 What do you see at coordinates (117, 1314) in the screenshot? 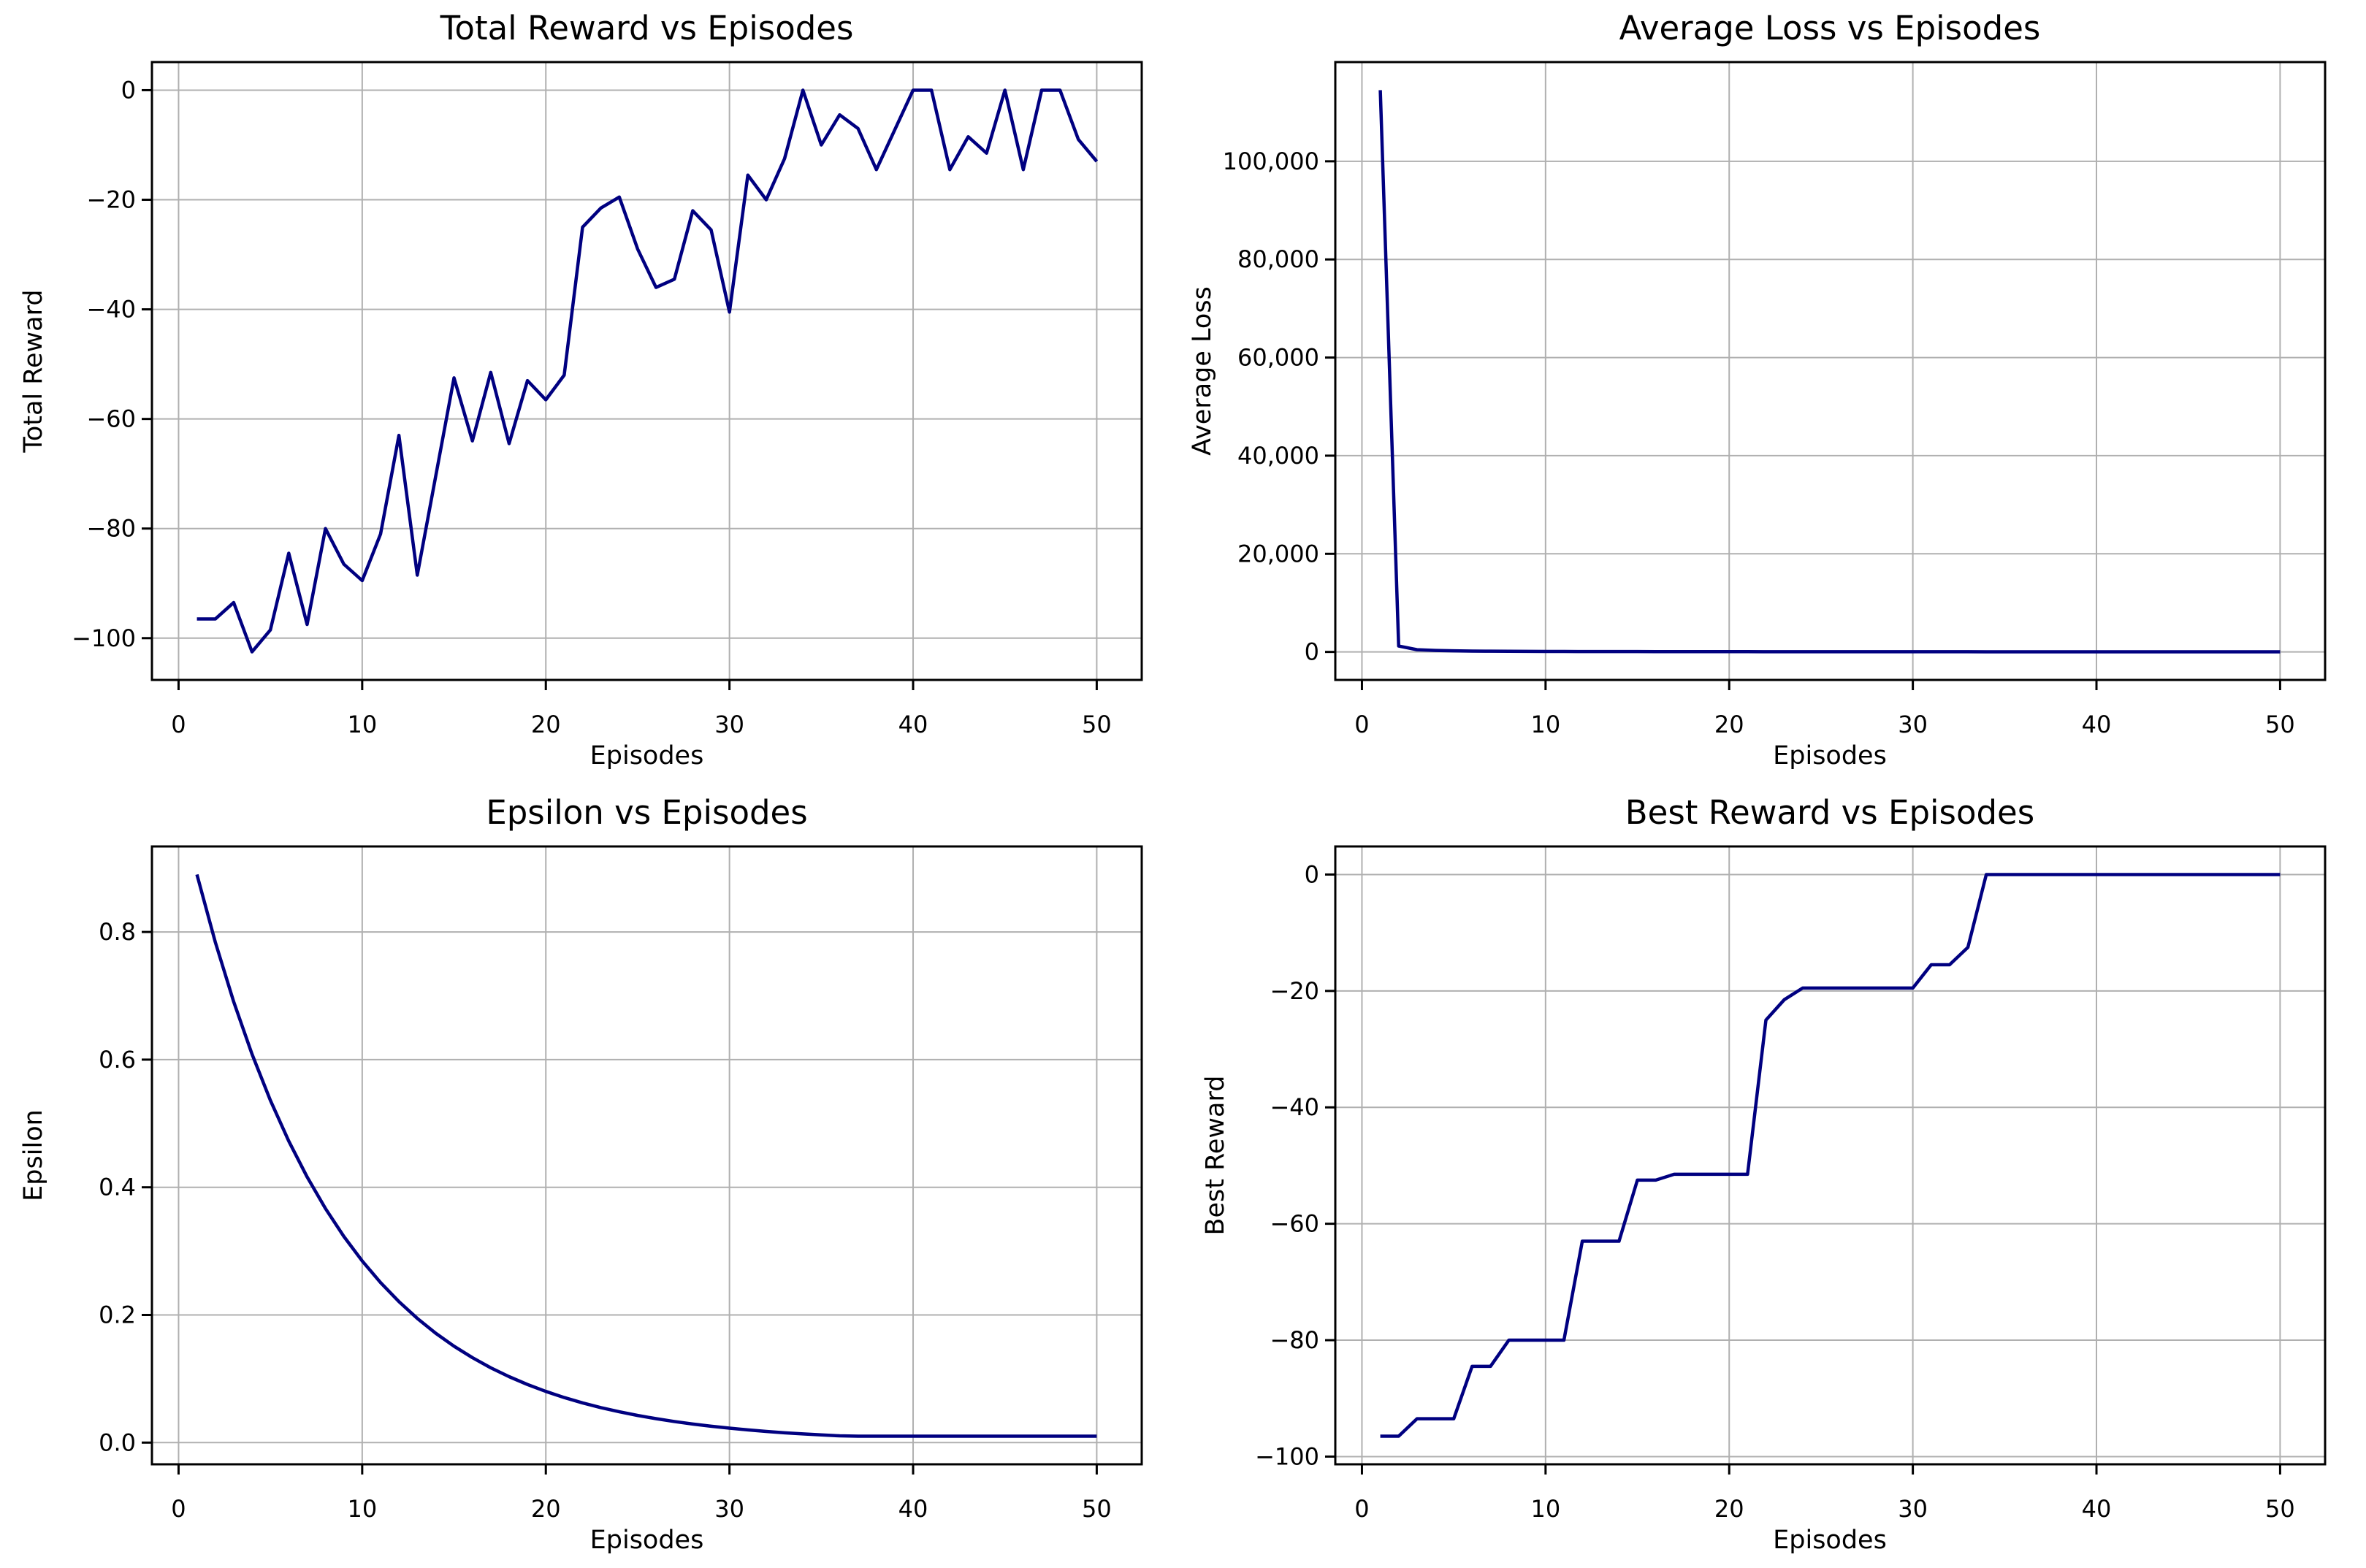
I see `y-tick-label: 0.2` at bounding box center [117, 1314].